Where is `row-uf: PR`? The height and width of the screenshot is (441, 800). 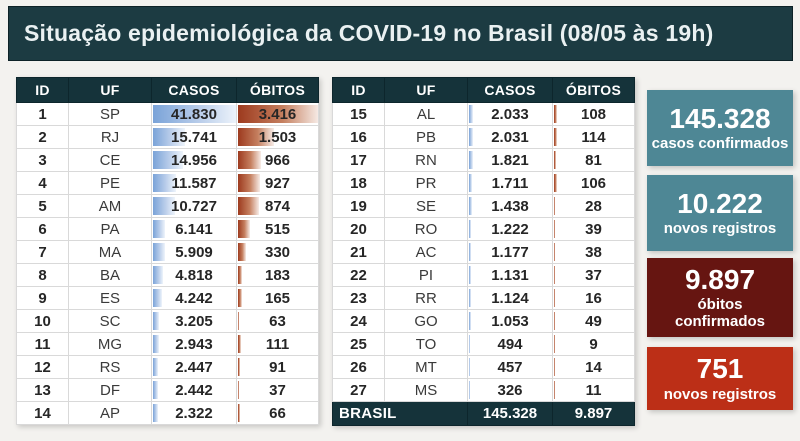 row-uf: PR is located at coordinates (426, 183).